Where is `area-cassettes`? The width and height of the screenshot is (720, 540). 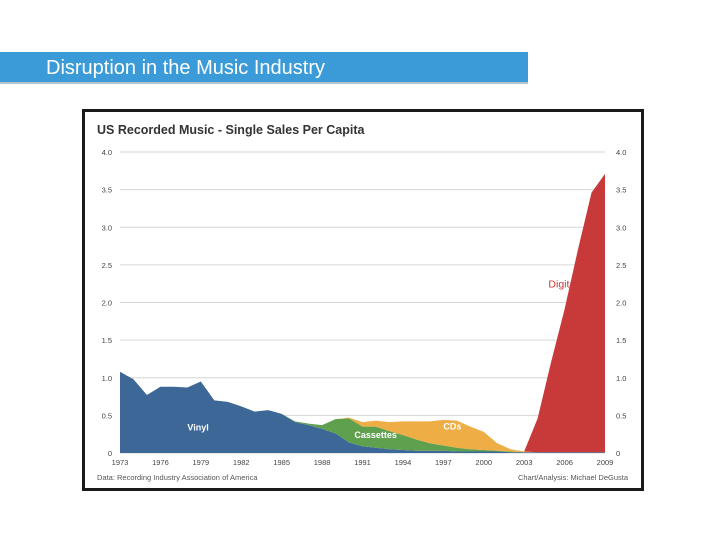 area-cassettes is located at coordinates (362, 412).